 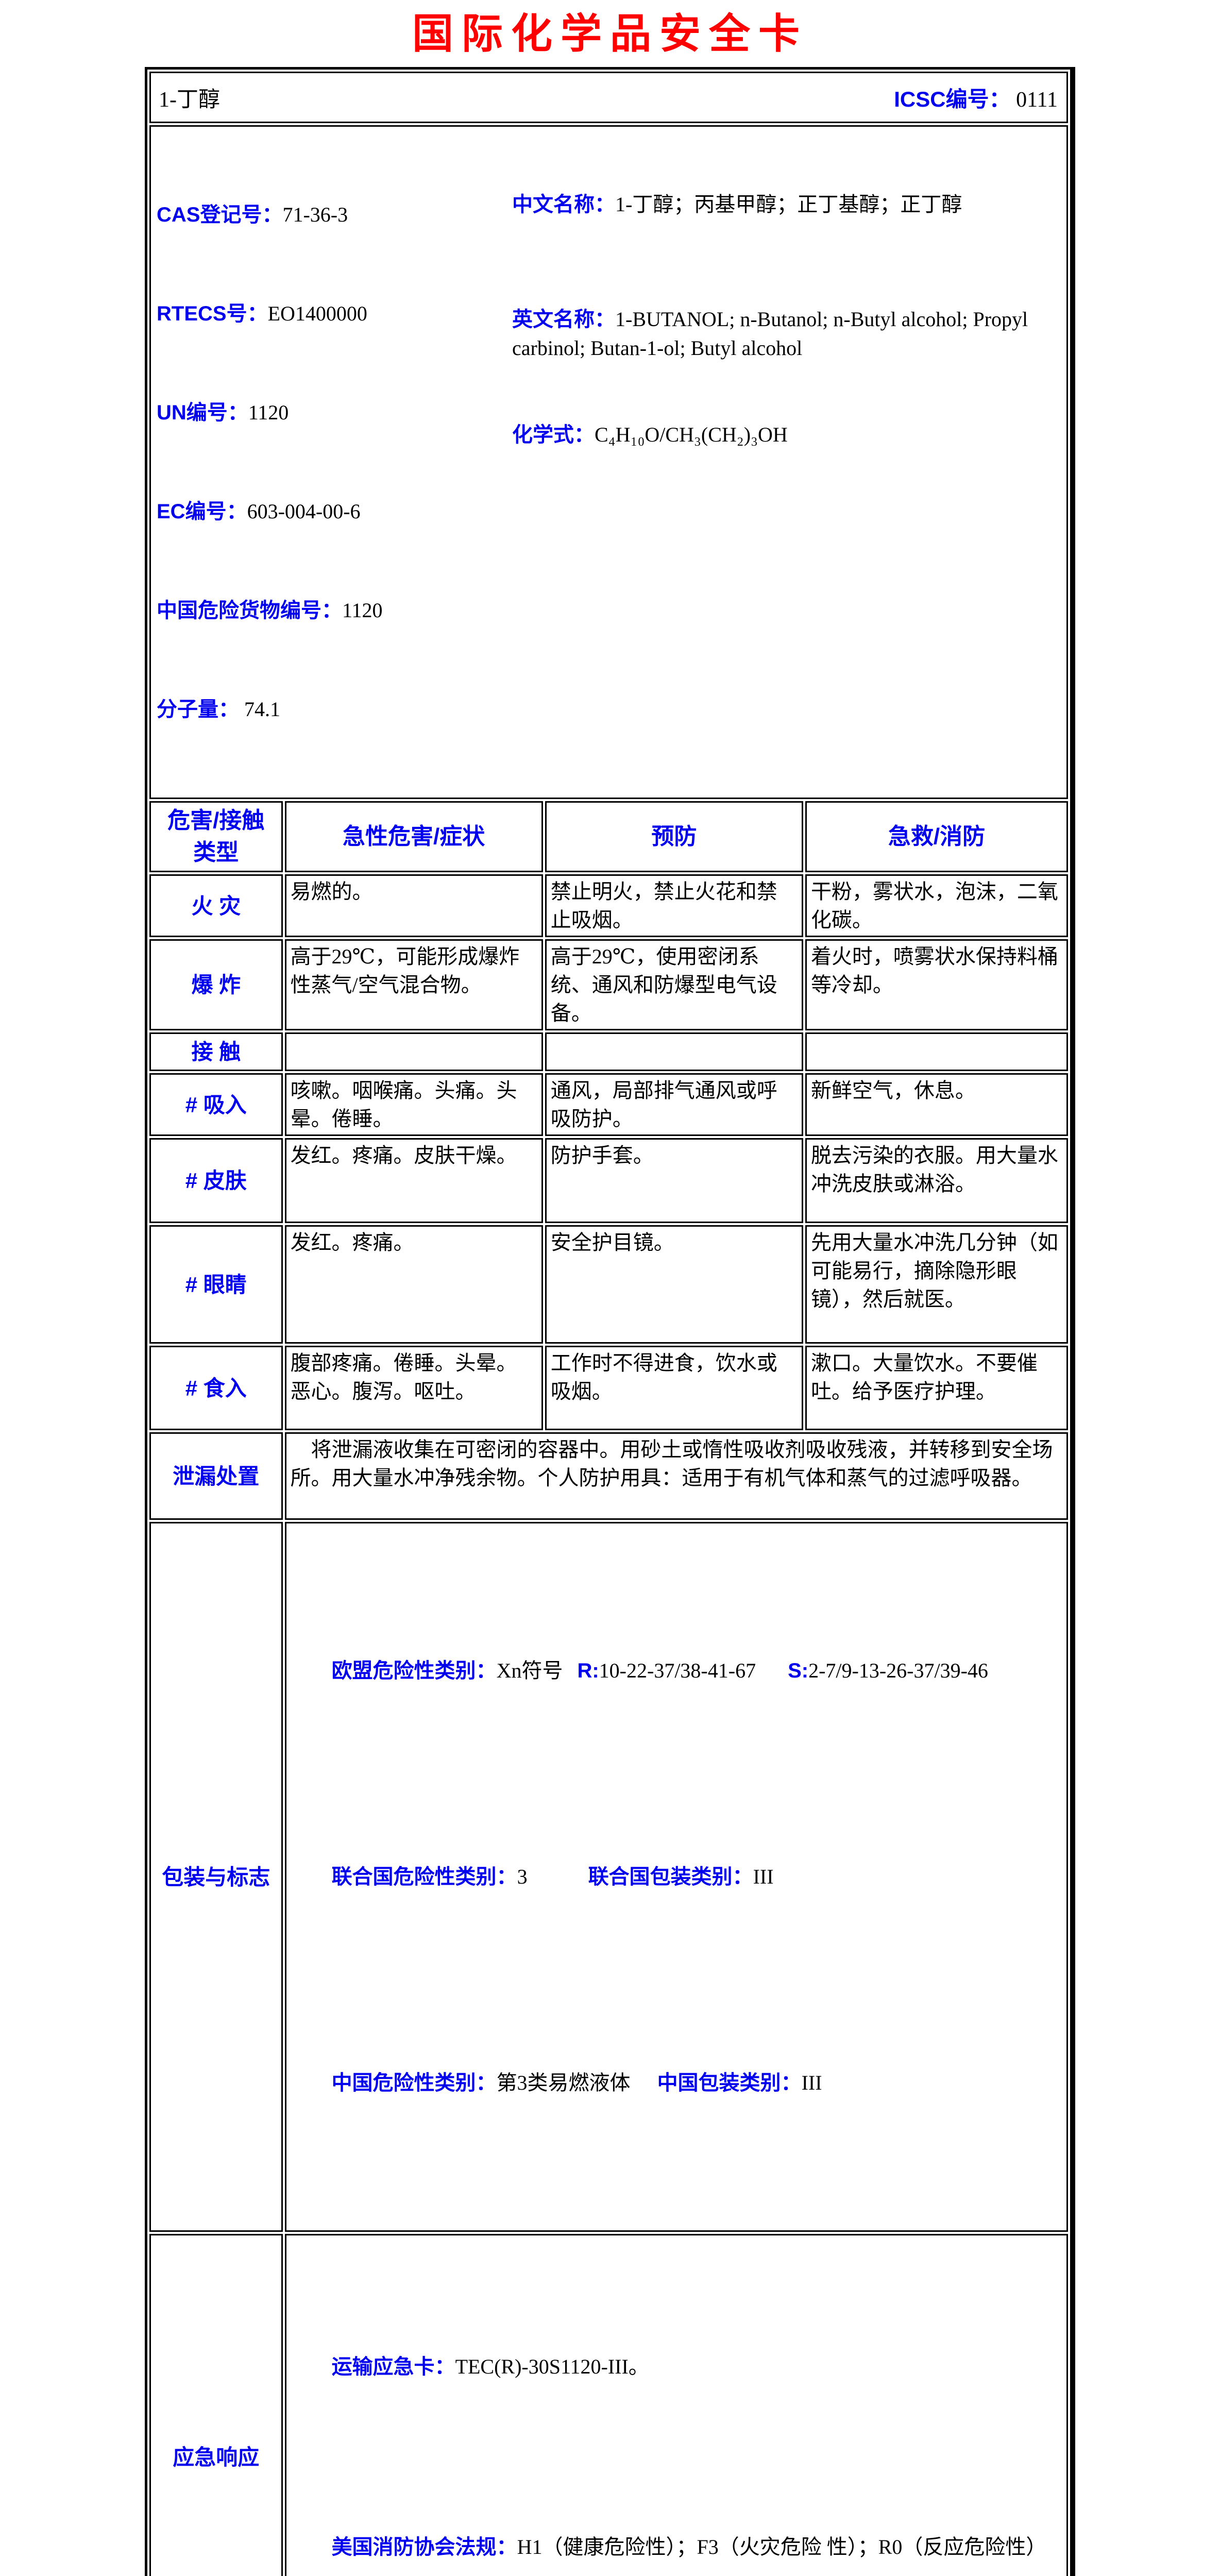 I want to click on inhalation-symptoms: 咳嗽。咽喉痛。头痛。头晕。倦睡。, so click(x=414, y=1104).